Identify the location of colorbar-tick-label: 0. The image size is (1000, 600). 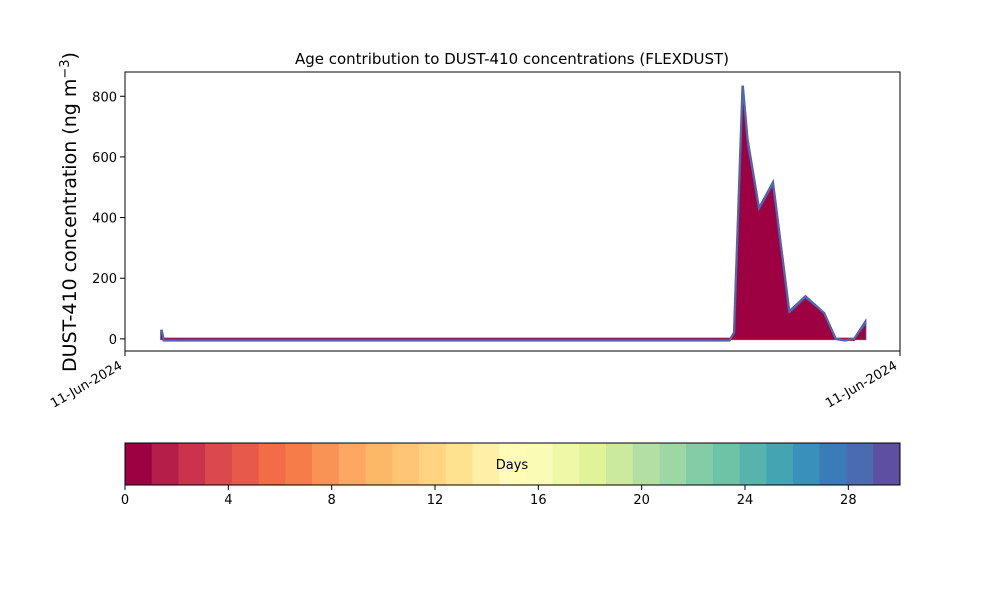
(125, 500).